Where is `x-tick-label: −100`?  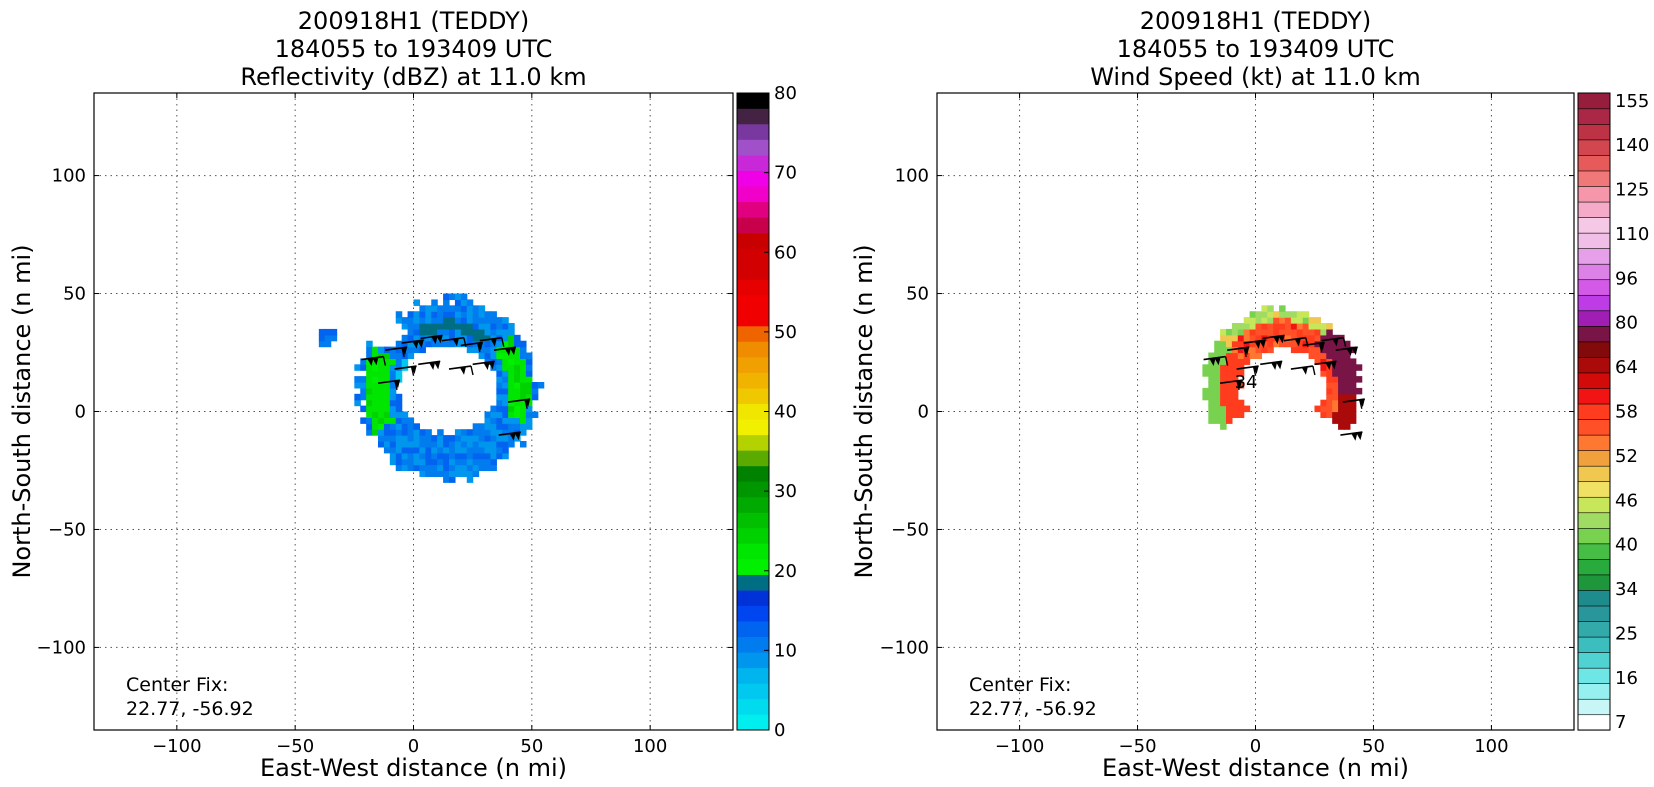 x-tick-label: −100 is located at coordinates (176, 746).